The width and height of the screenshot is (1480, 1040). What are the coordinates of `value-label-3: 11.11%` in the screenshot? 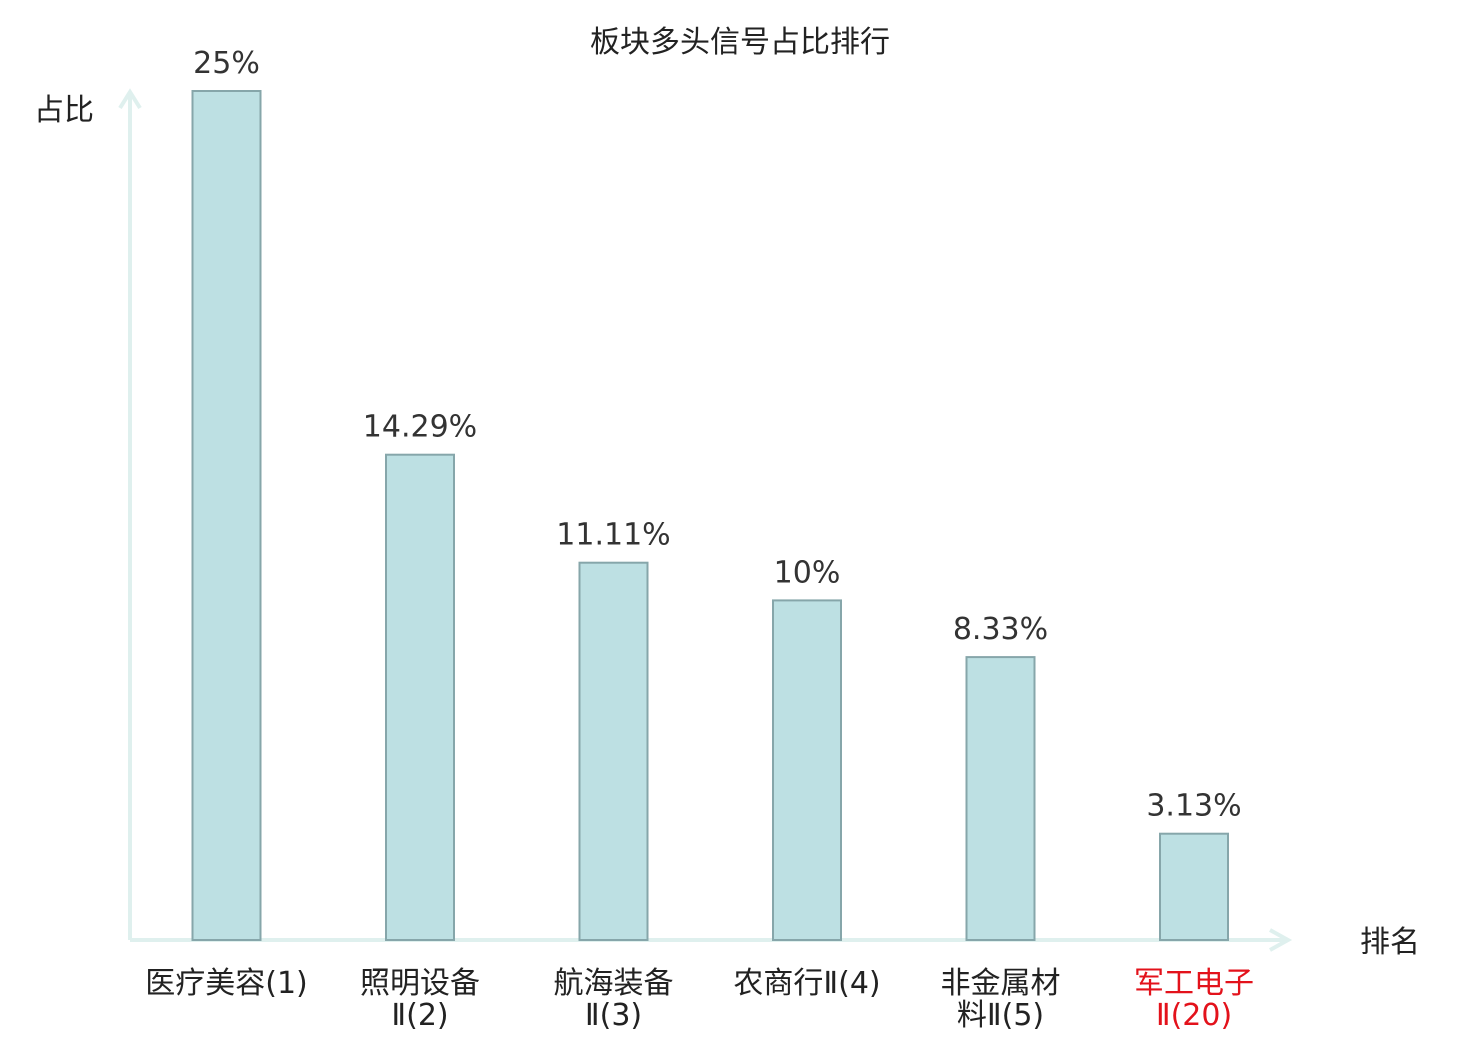 It's located at (613, 535).